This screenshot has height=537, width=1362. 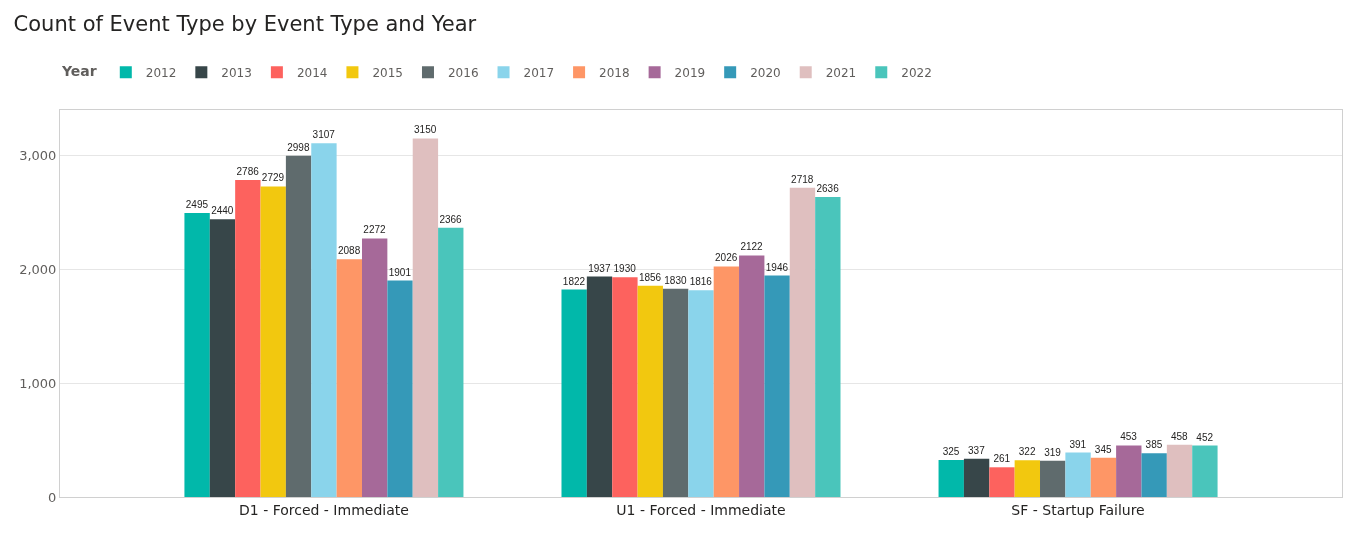 What do you see at coordinates (451, 219) in the screenshot?
I see `data-label: 2366` at bounding box center [451, 219].